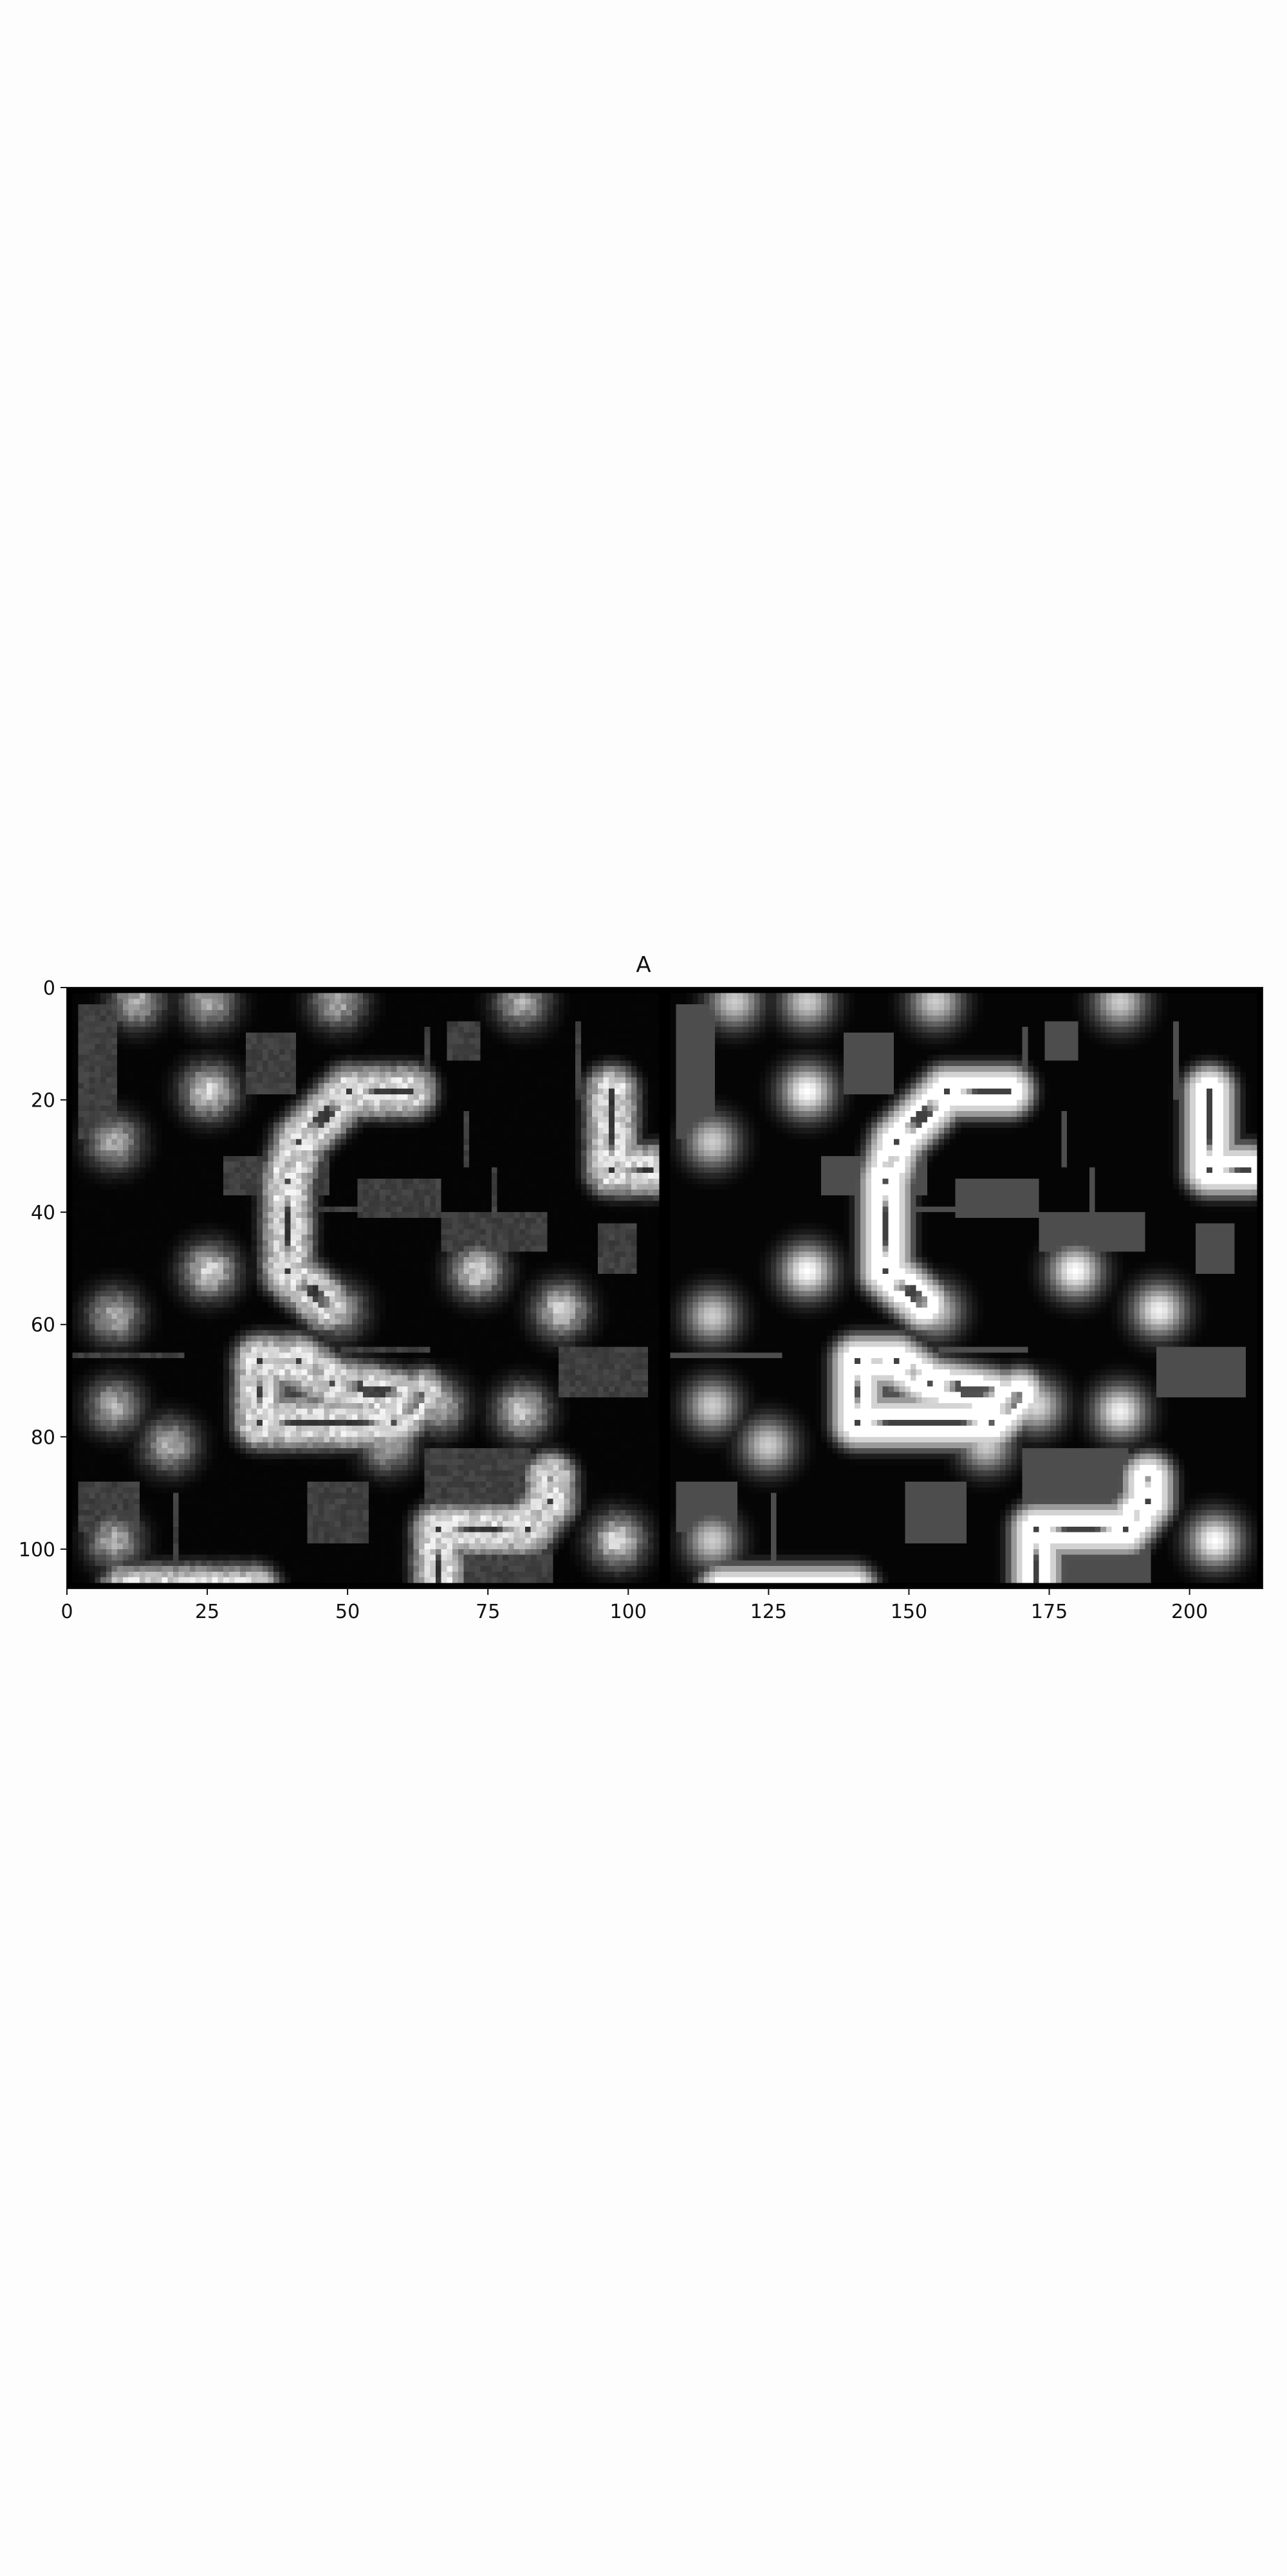  Describe the element at coordinates (207, 1612) in the screenshot. I see `x-tick-label: 25` at that location.